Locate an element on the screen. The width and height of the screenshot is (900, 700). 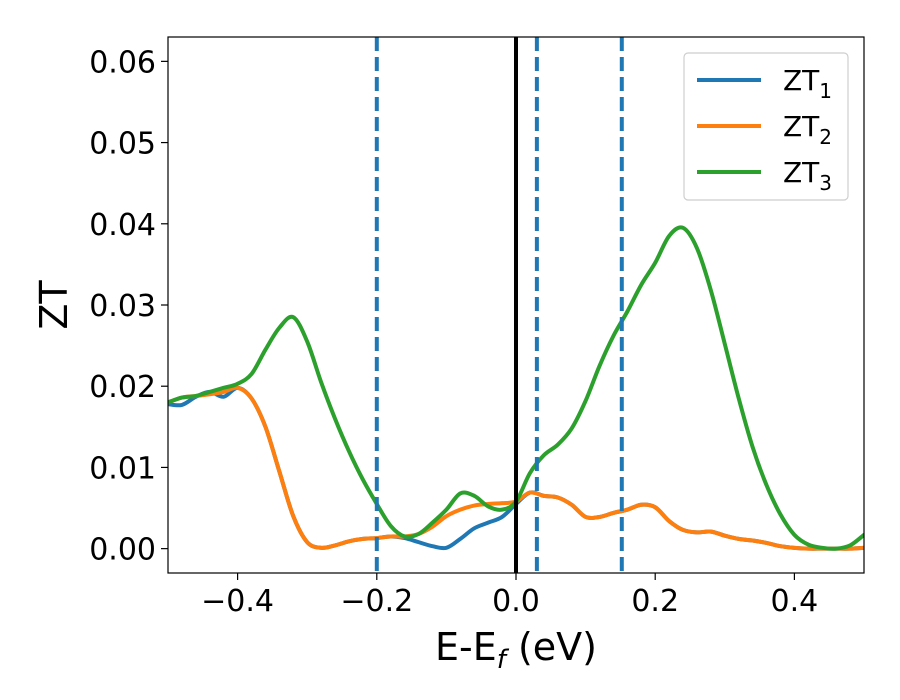
y-tick-label: 0.06 is located at coordinates (122, 62).